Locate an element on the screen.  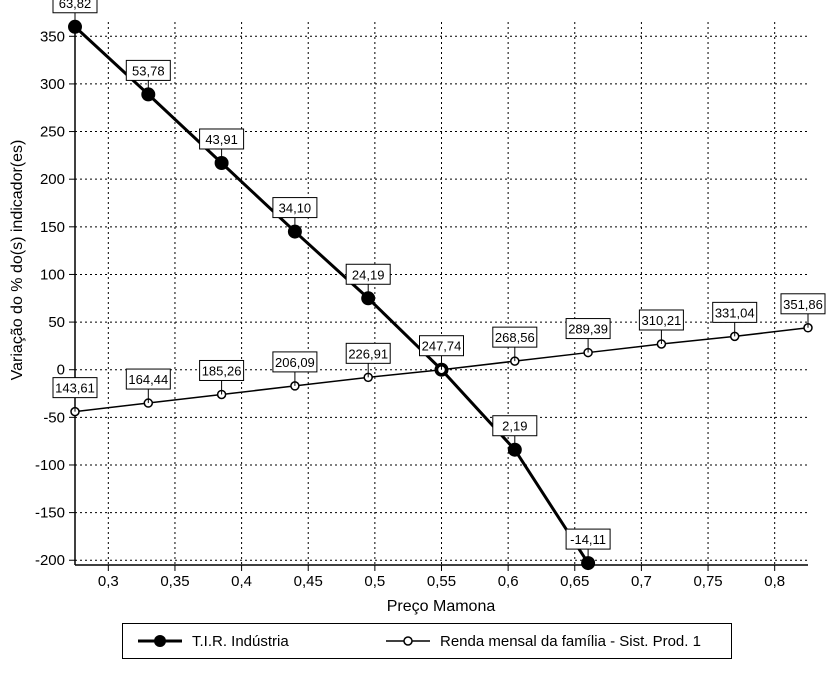
data-label-text: 63,82 is located at coordinates (75, 5).